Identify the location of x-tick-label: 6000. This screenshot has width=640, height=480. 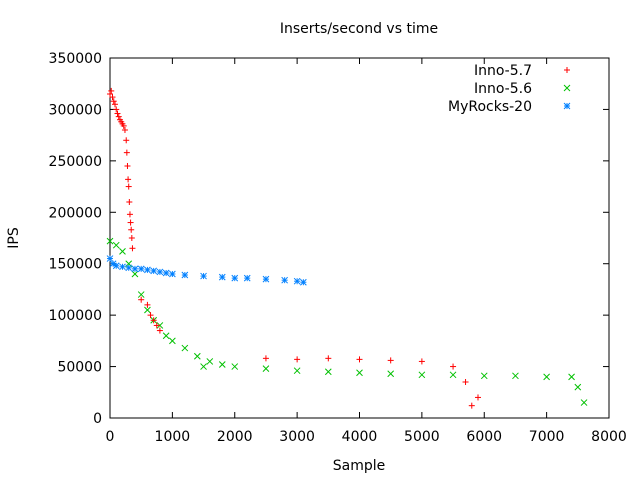
(484, 437).